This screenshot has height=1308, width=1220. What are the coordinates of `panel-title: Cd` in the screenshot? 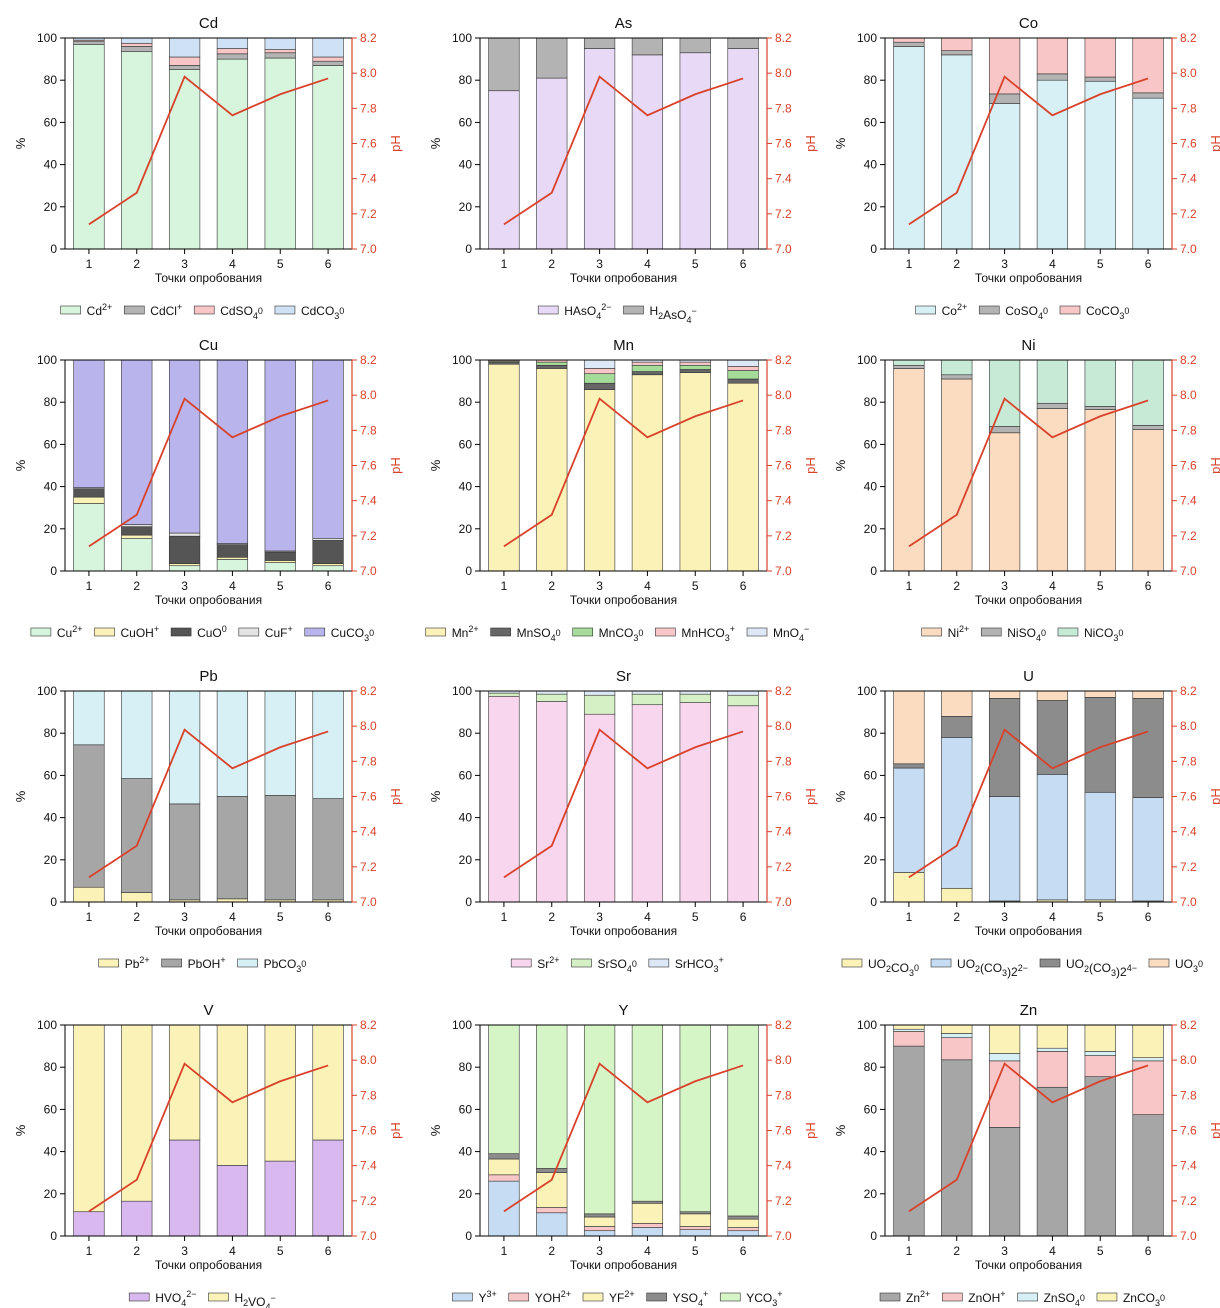 It's located at (208, 23).